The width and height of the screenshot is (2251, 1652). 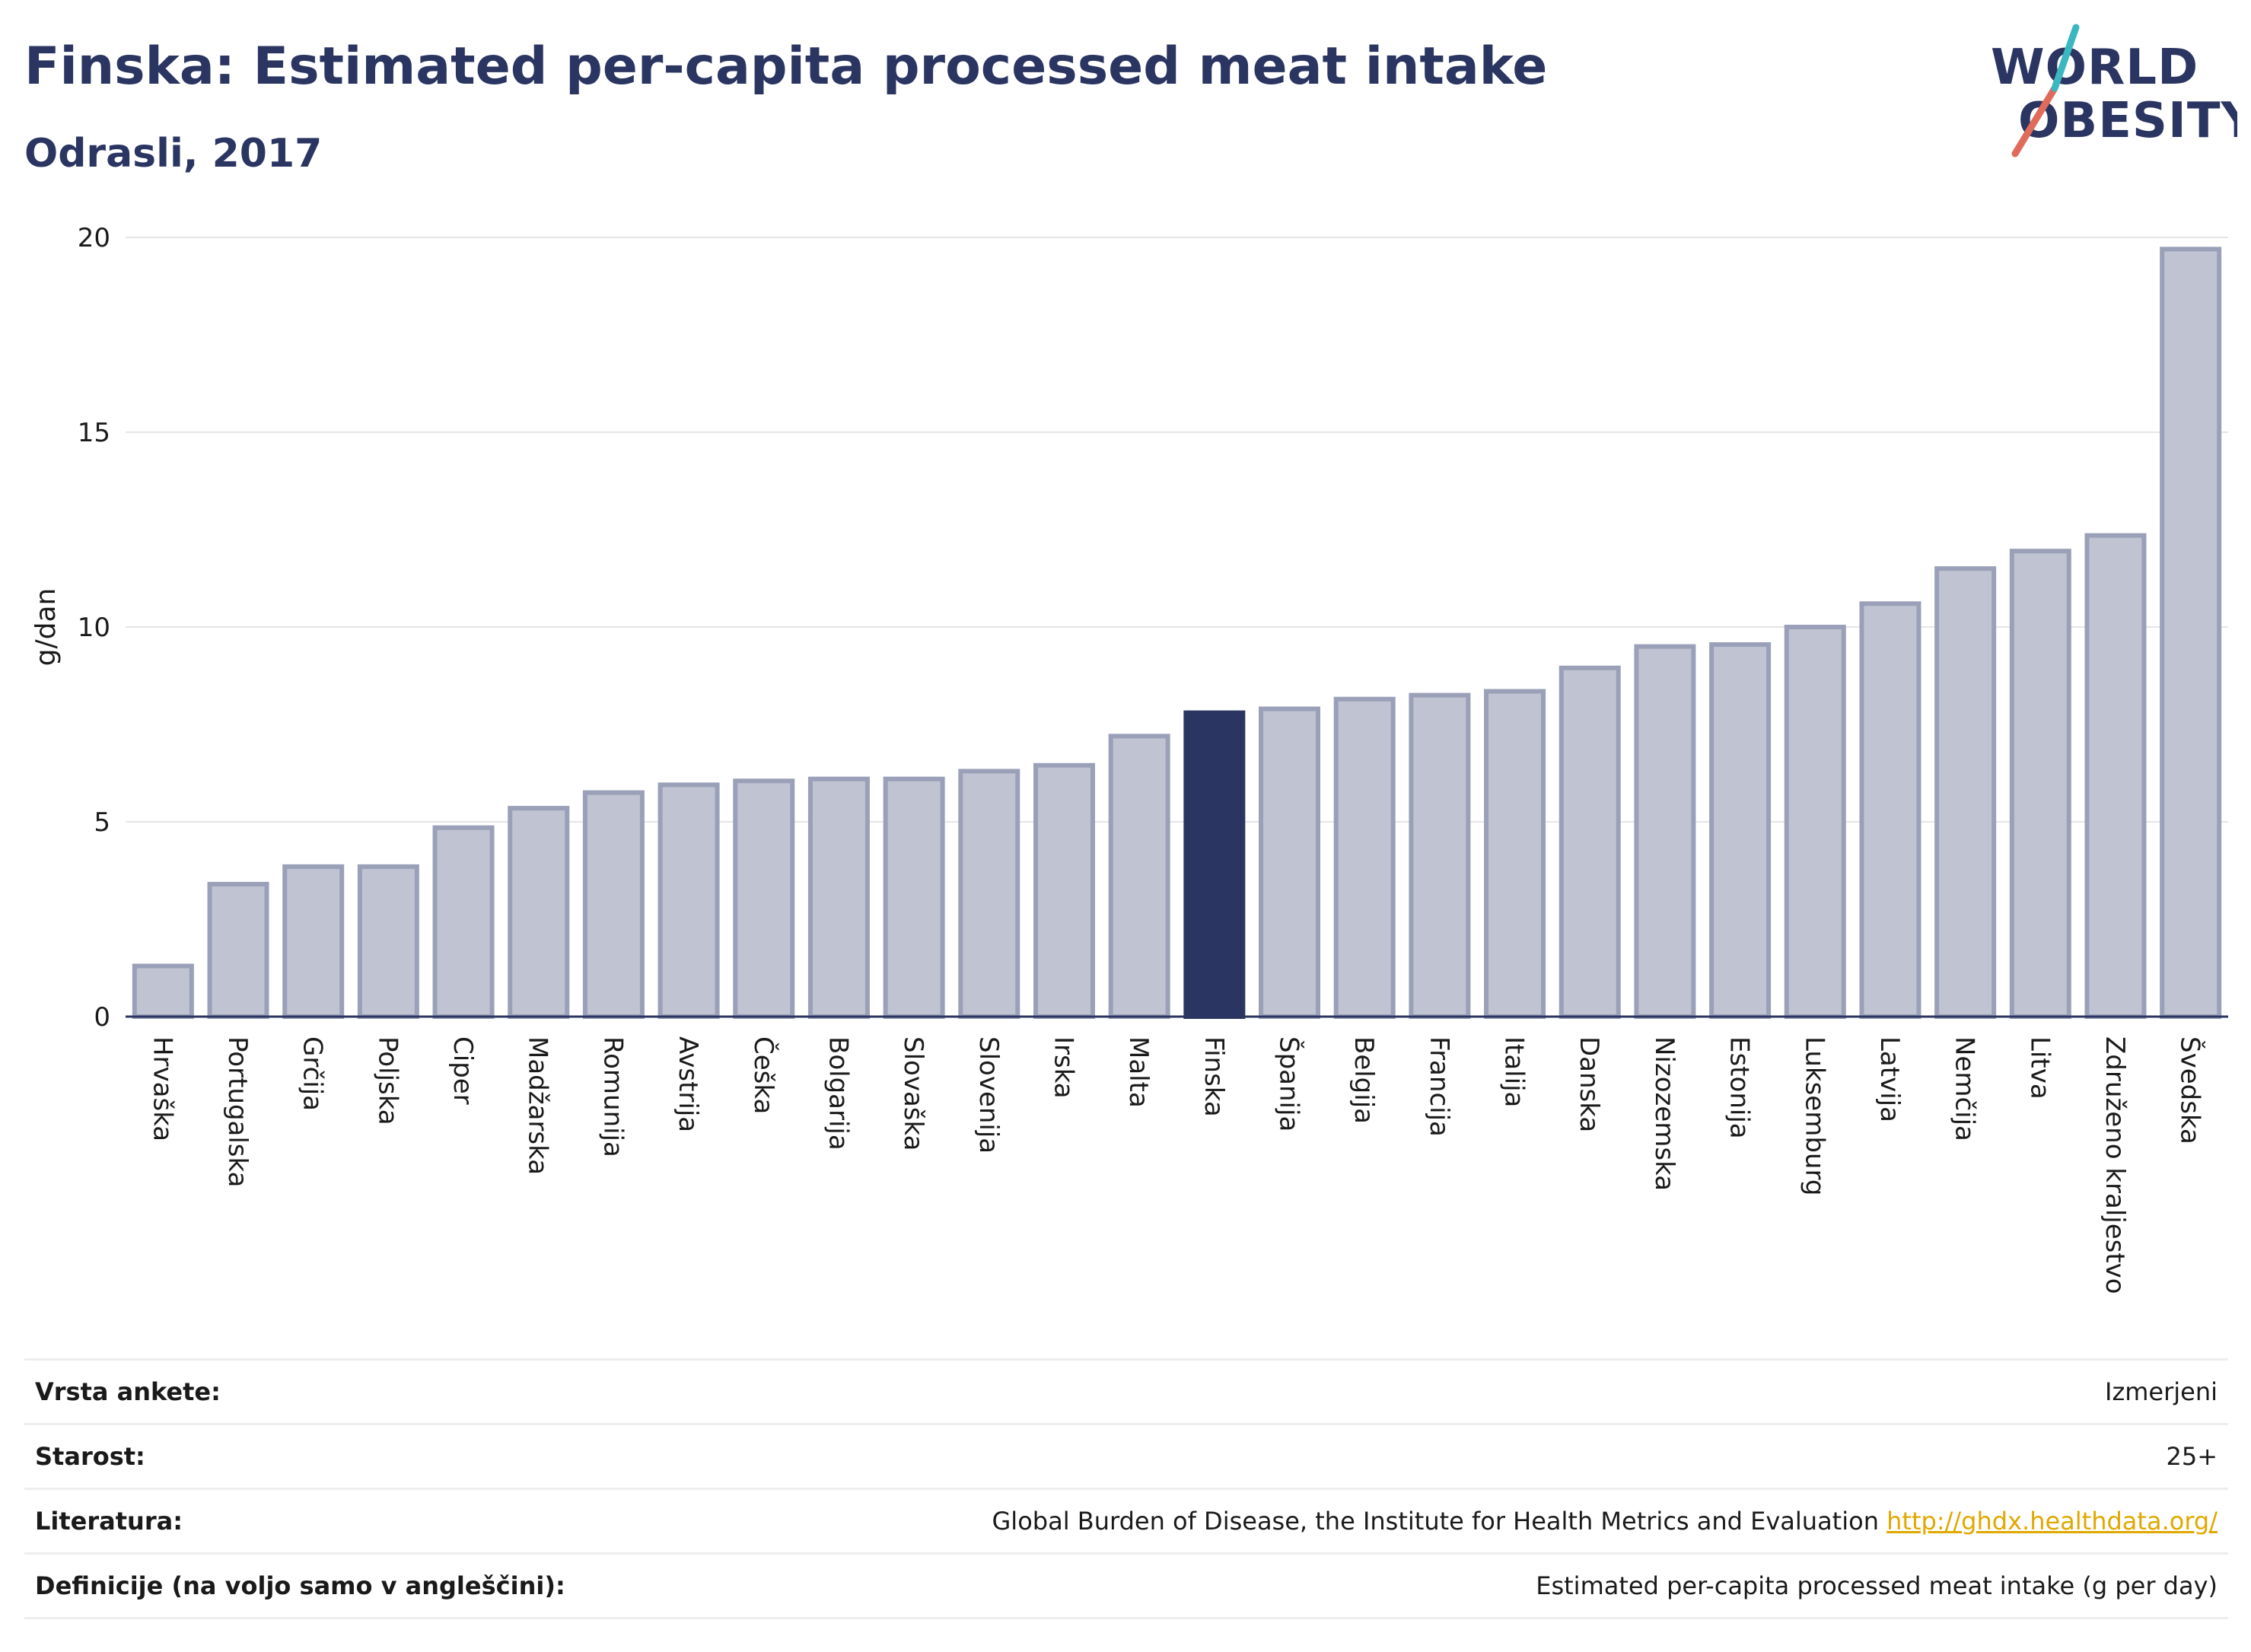 I want to click on x-category-label: Avstrija, so click(x=688, y=1084).